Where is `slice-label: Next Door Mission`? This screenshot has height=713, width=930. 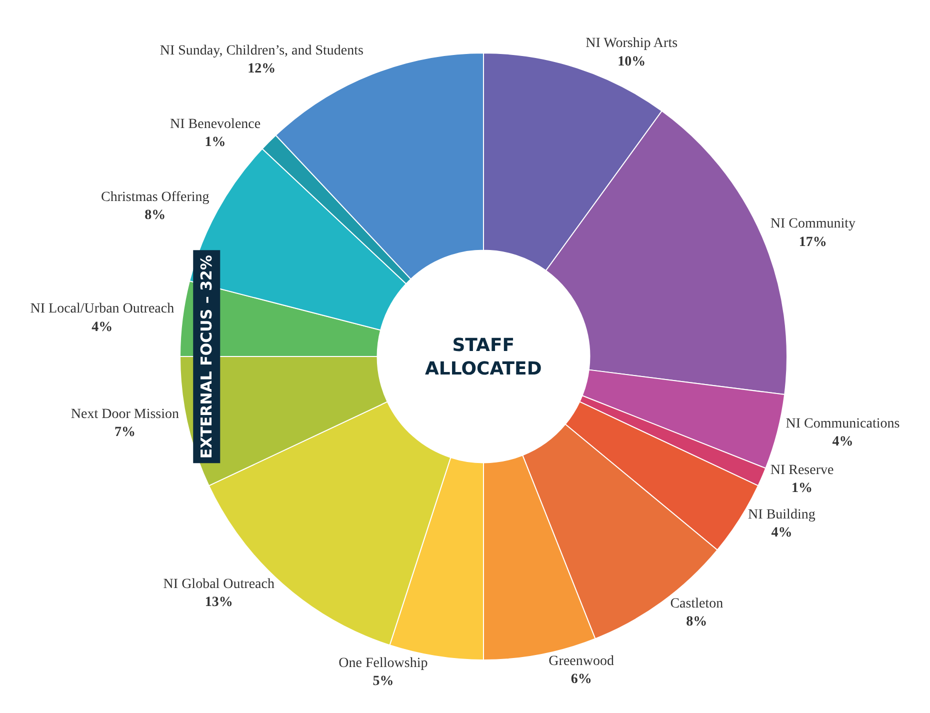
slice-label: Next Door Mission is located at coordinates (125, 414).